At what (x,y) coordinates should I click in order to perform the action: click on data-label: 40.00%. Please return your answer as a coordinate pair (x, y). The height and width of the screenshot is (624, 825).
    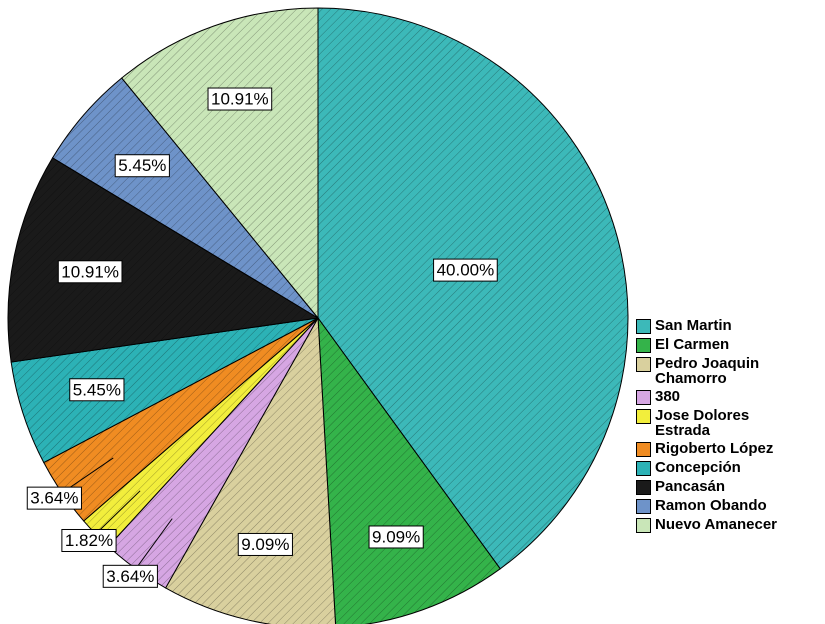
    Looking at the image, I should click on (465, 270).